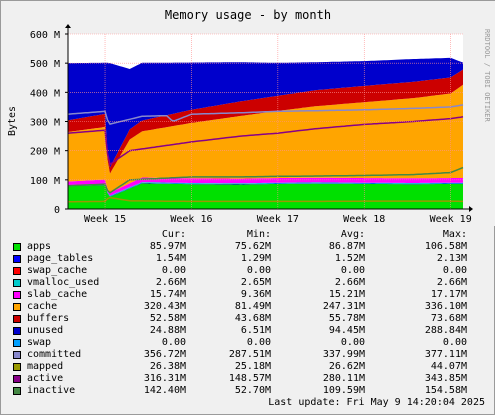 This screenshot has height=415, width=495. Describe the element at coordinates (471, 209) in the screenshot. I see `x-axis-arrow` at that location.